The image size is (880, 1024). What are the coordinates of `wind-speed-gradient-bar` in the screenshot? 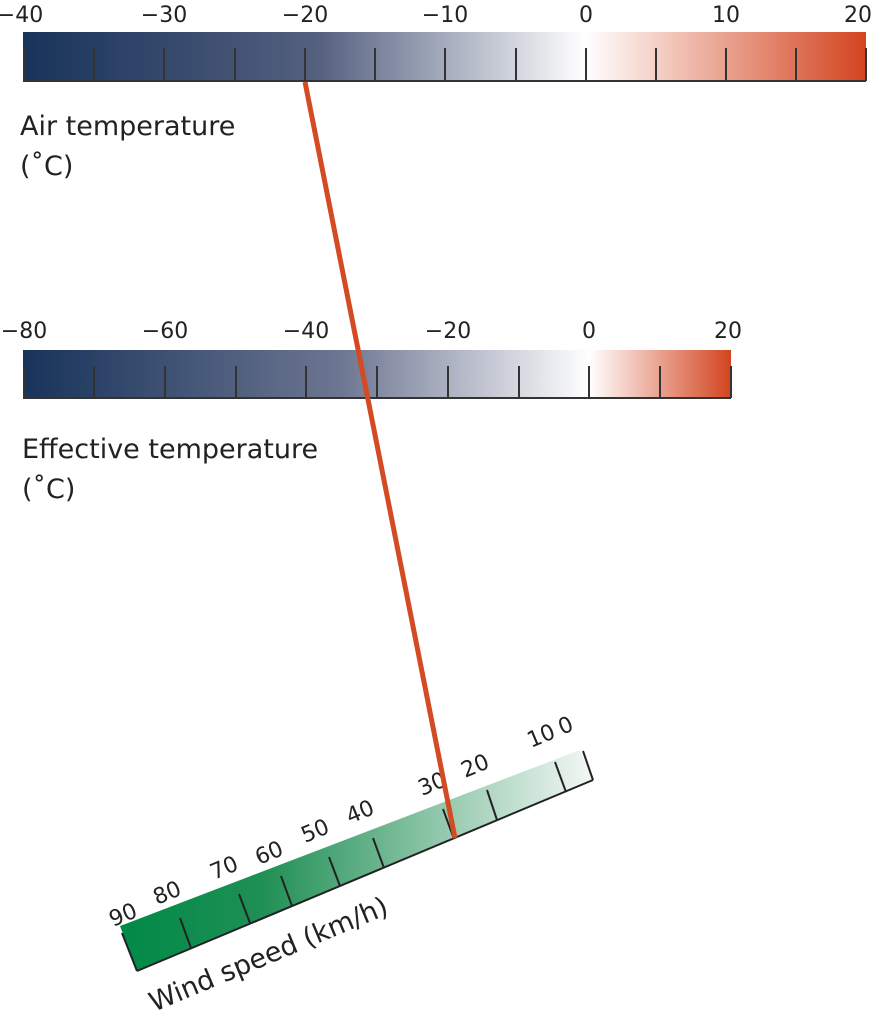 It's located at (356, 860).